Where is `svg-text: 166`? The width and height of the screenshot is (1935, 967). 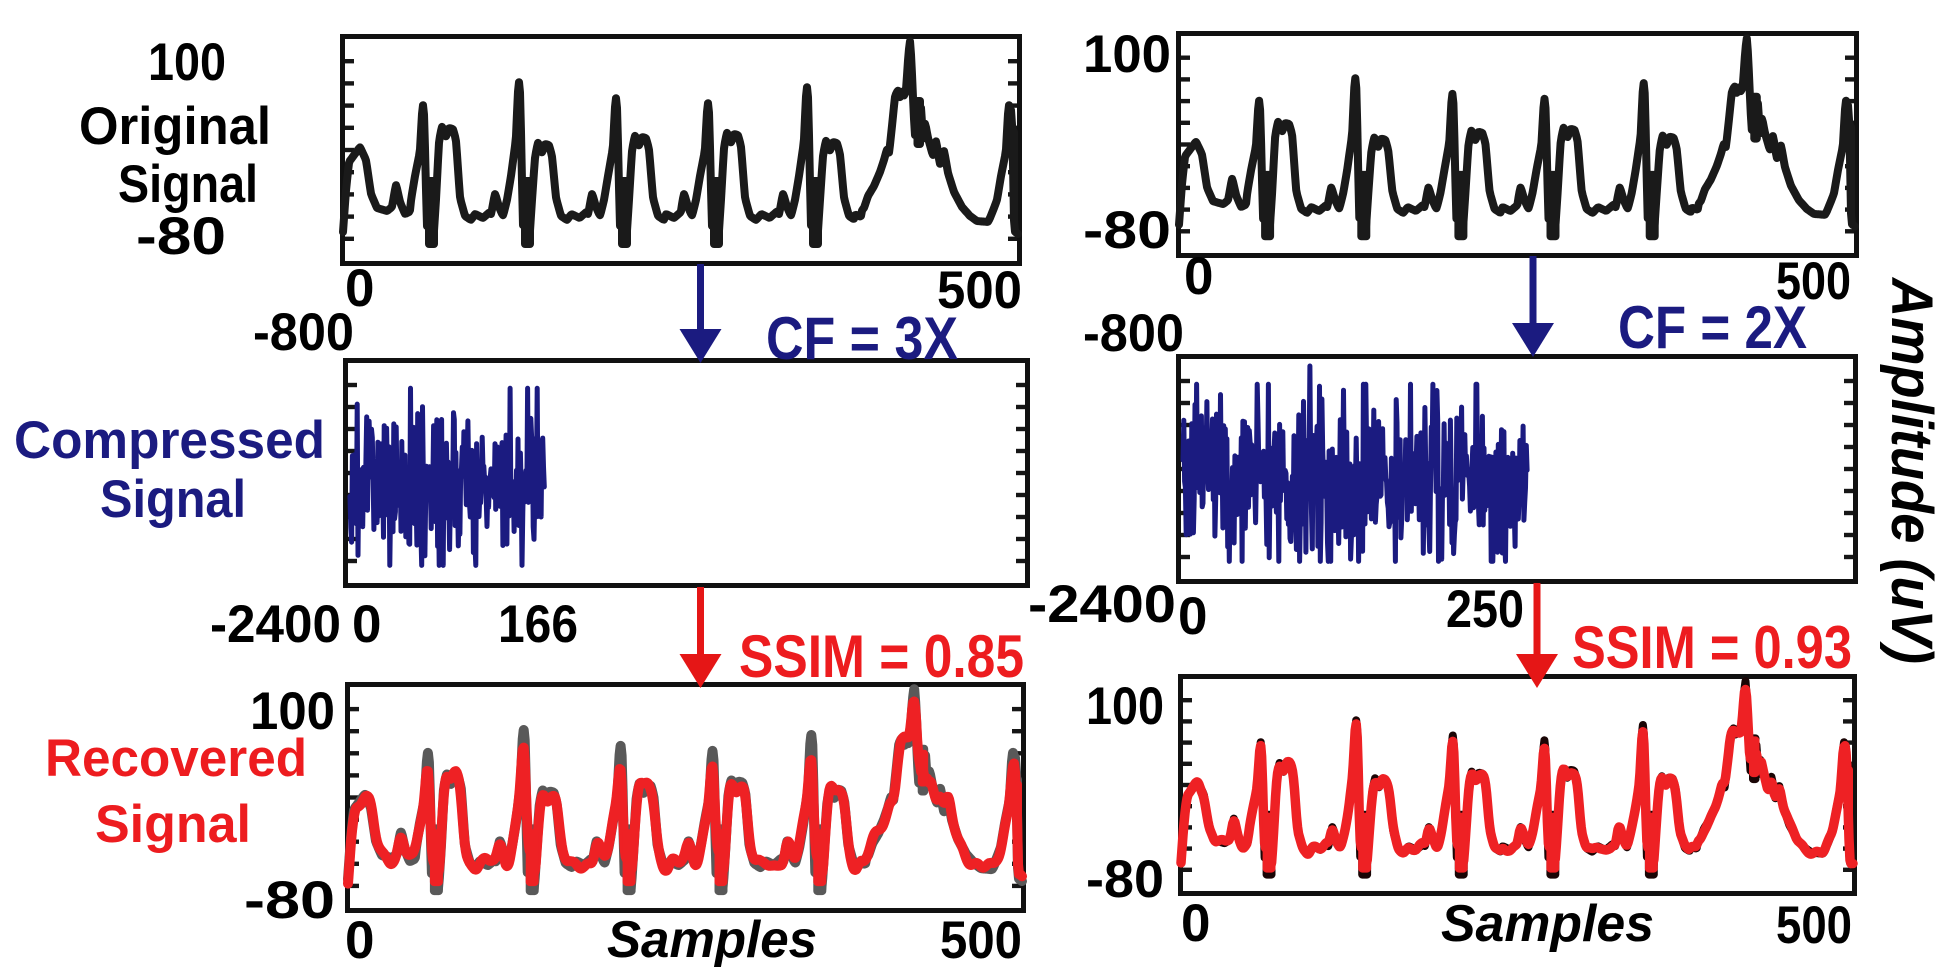
svg-text: 166 is located at coordinates (538, 624).